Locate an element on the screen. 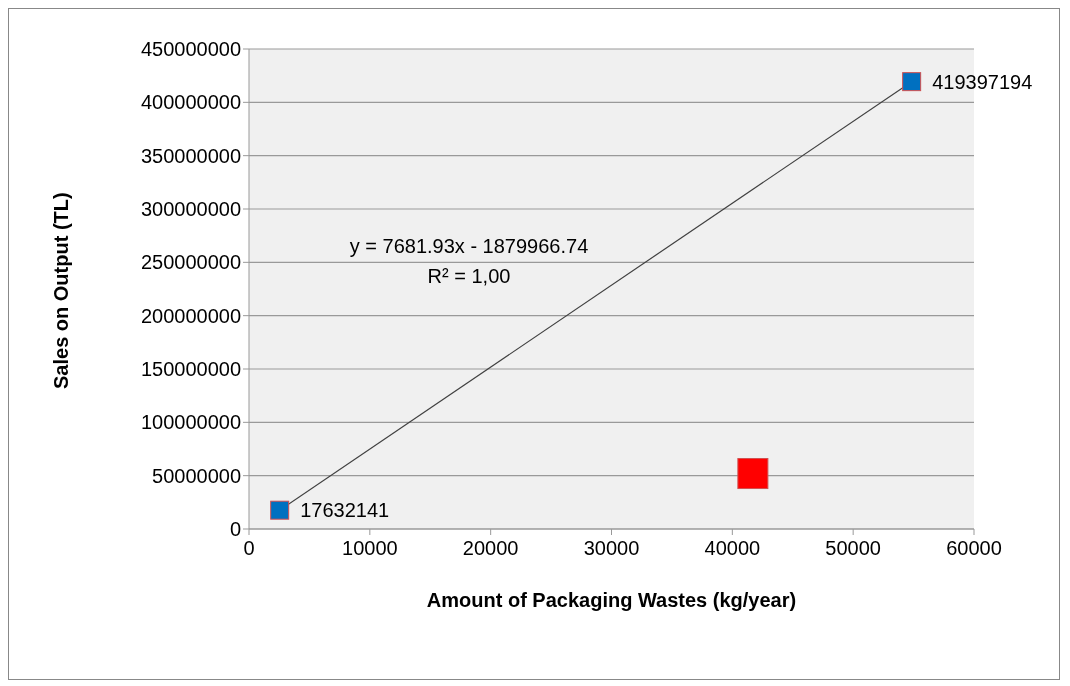  y-tick-label: 50000000 is located at coordinates (196, 475).